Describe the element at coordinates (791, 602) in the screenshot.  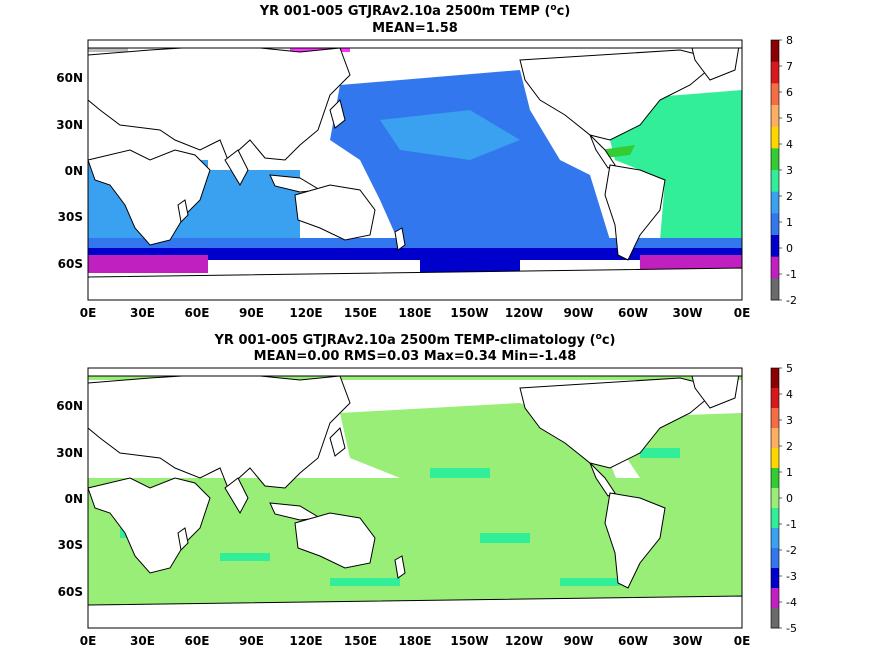
I see `colorbar-label: -4` at that location.